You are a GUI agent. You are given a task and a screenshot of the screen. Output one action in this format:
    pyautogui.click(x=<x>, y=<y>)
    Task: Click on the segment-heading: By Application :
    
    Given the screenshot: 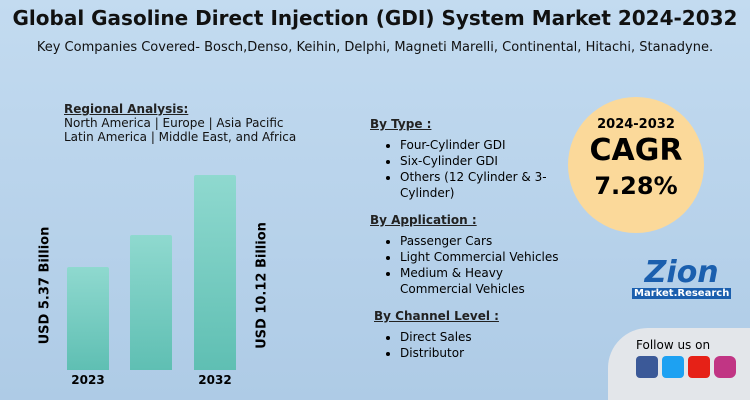 What is the action you would take?
    pyautogui.click(x=423, y=220)
    